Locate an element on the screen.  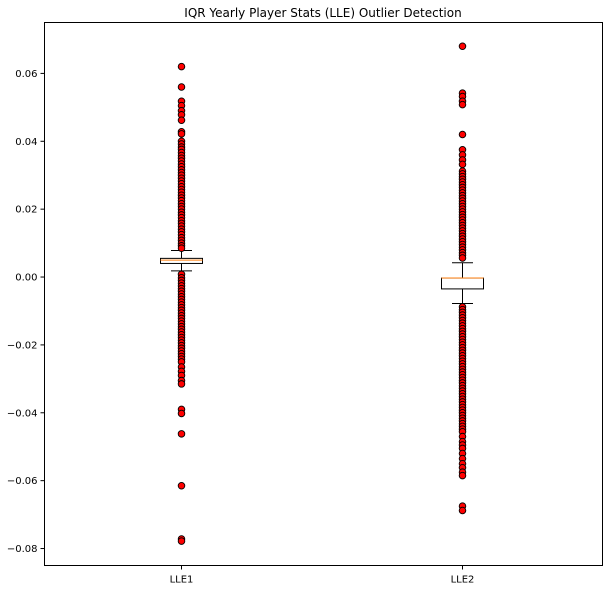
y-tick-label: 0.00 is located at coordinates (26, 278).